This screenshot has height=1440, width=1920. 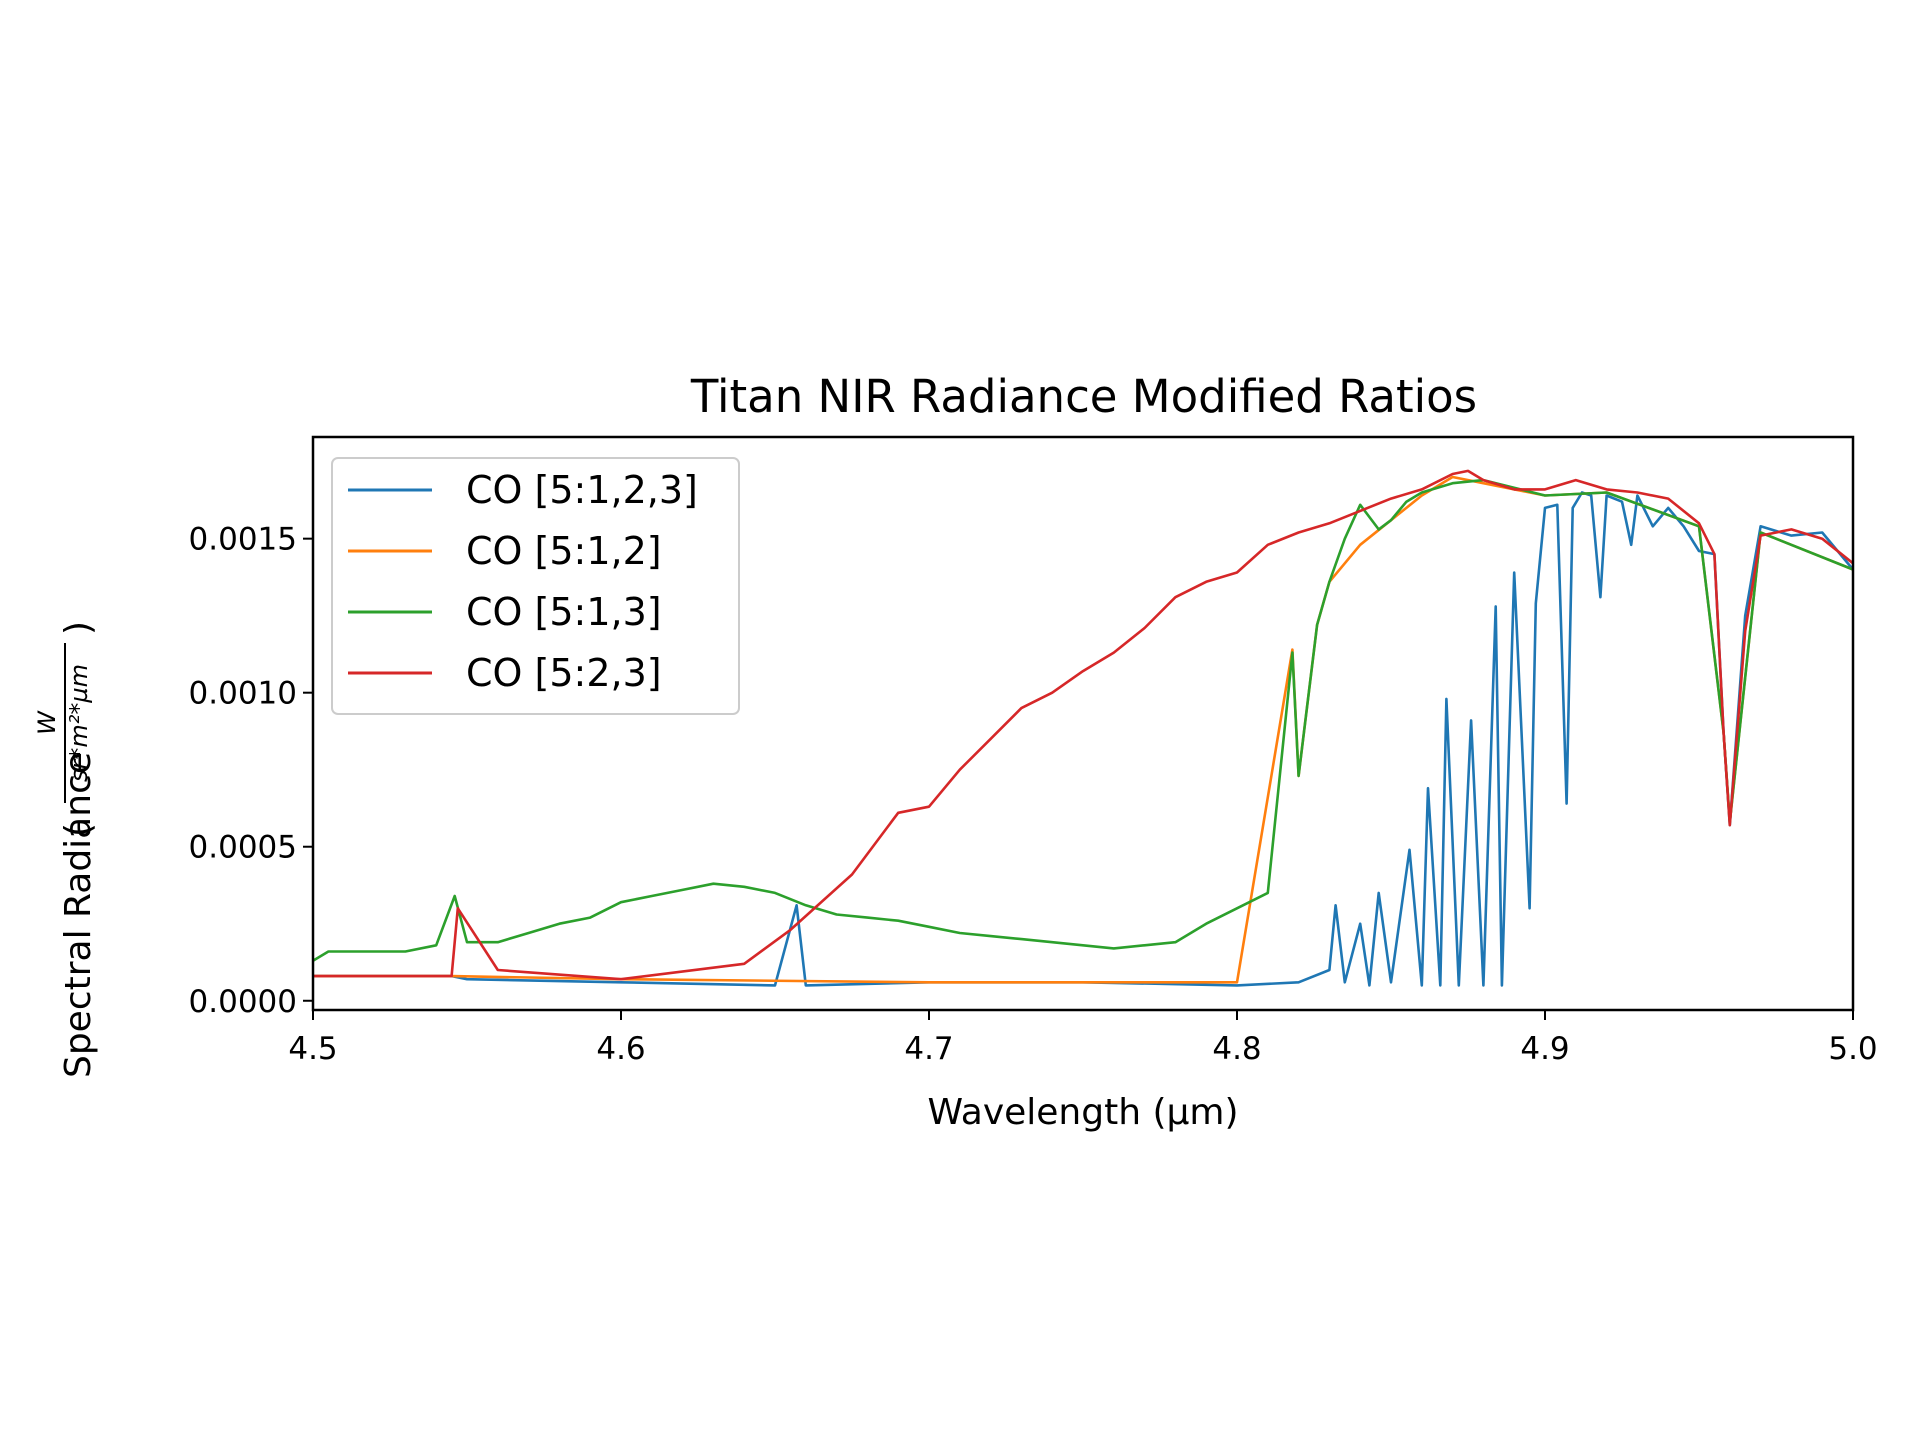 What do you see at coordinates (78, 830) in the screenshot?
I see `y-axis-unit-open-paren: (` at bounding box center [78, 830].